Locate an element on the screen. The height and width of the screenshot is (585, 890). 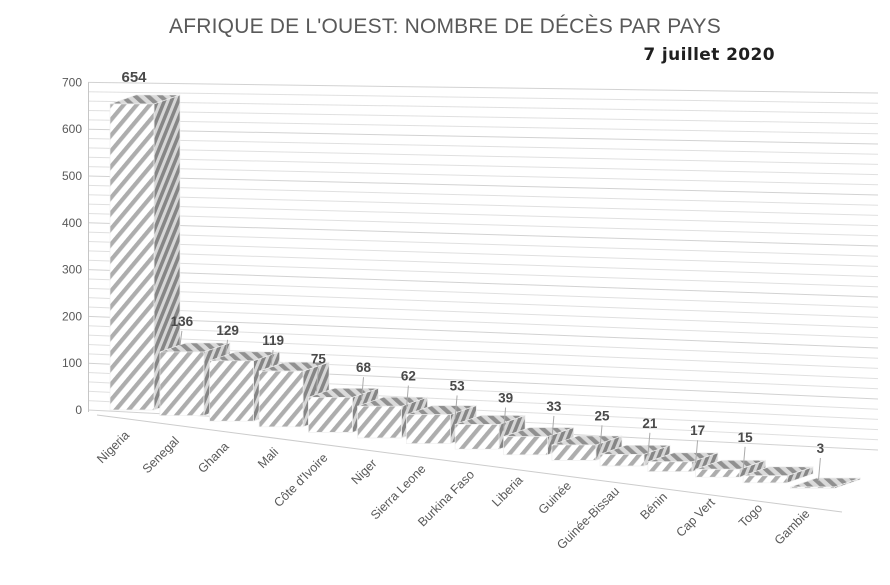
y-tick-label-0: 0 is located at coordinates (78, 410).